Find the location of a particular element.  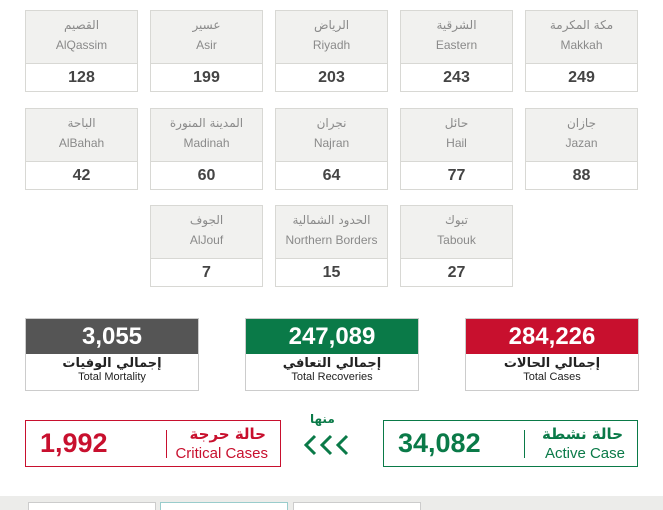

active-label-ar: حالة نشطة is located at coordinates (582, 434).